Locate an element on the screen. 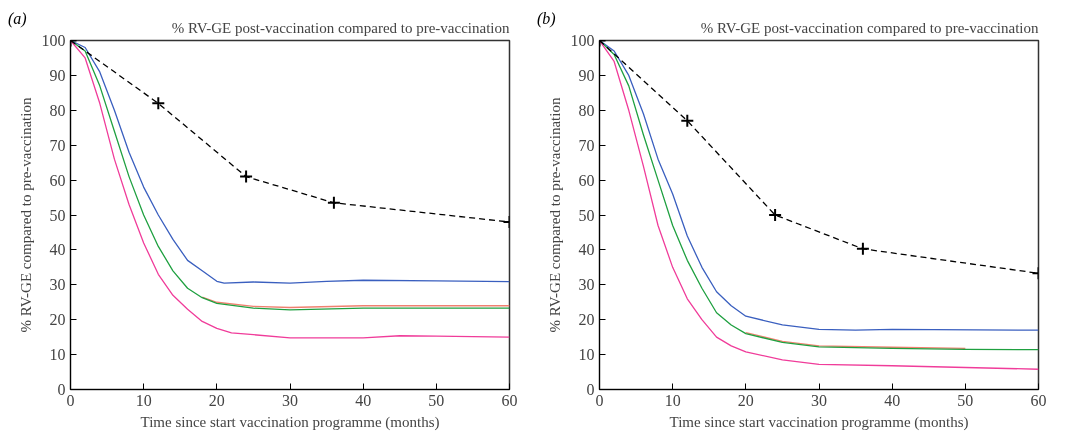  text: (a) is located at coordinates (17, 19).